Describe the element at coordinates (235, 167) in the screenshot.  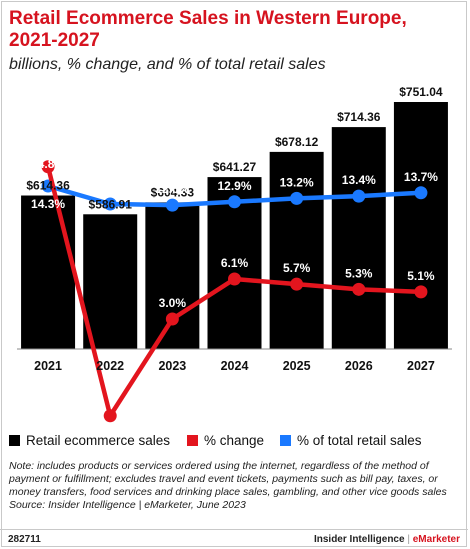
I see `bar-value-label-2024: $641.27` at that location.